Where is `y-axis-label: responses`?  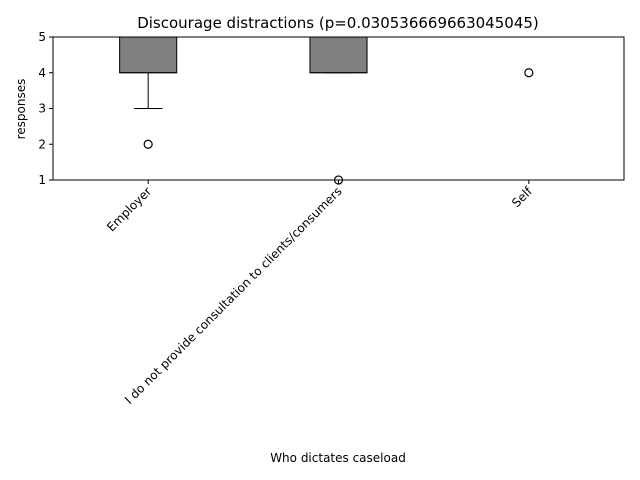
y-axis-label: responses is located at coordinates (21, 109).